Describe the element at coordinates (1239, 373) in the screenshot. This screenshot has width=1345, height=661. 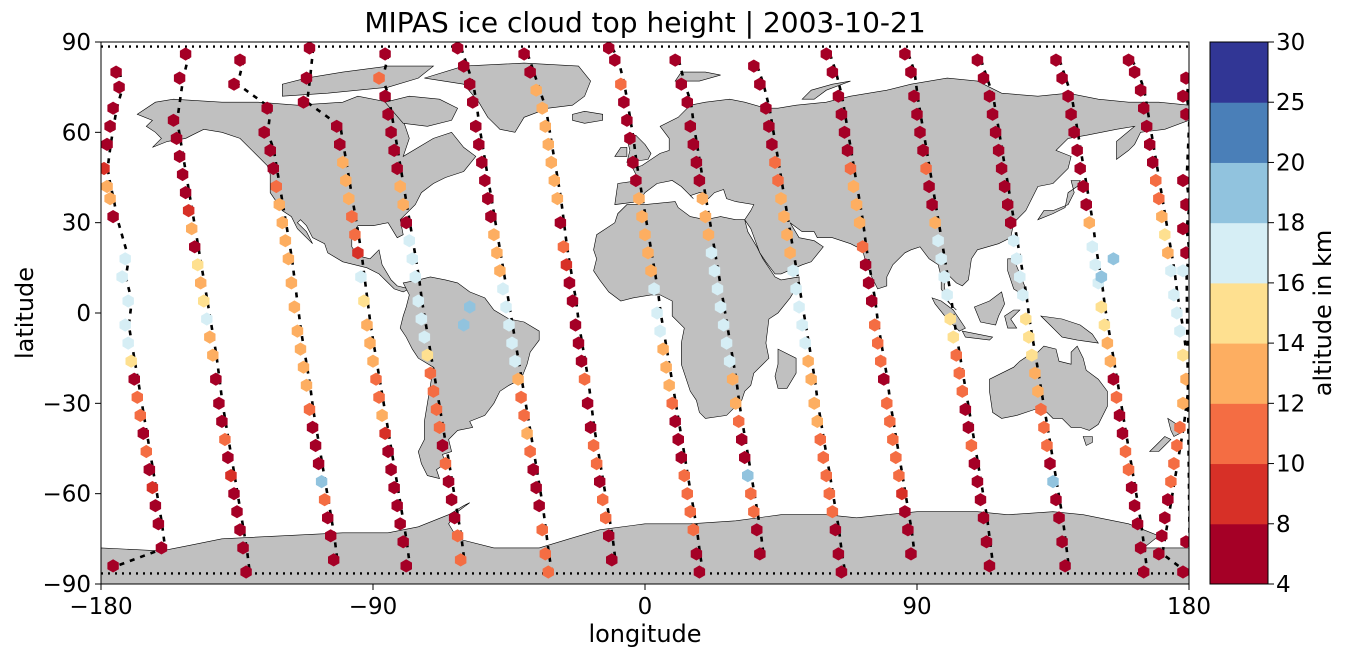
I see `colorbar-segment` at that location.